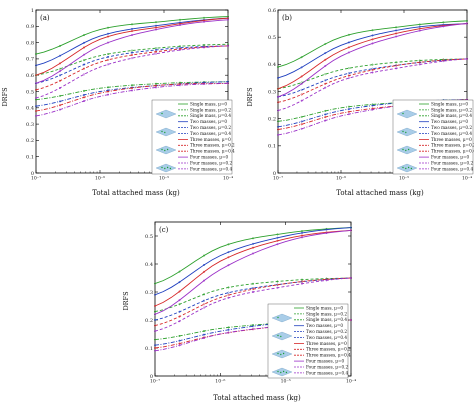  What do you see at coordinates (380, 193) in the screenshot?
I see `x-axis-label: Total attached mass (kg)` at bounding box center [380, 193].